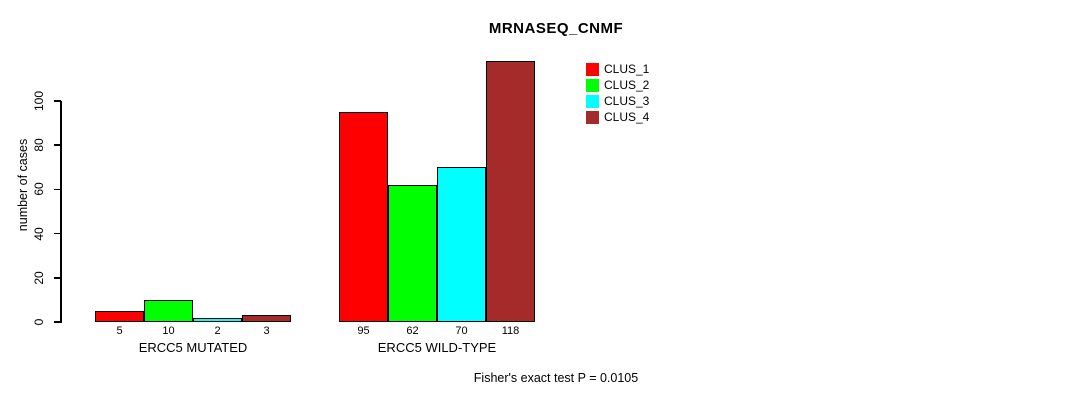  I want to click on bar-value-label: 3, so click(266, 331).